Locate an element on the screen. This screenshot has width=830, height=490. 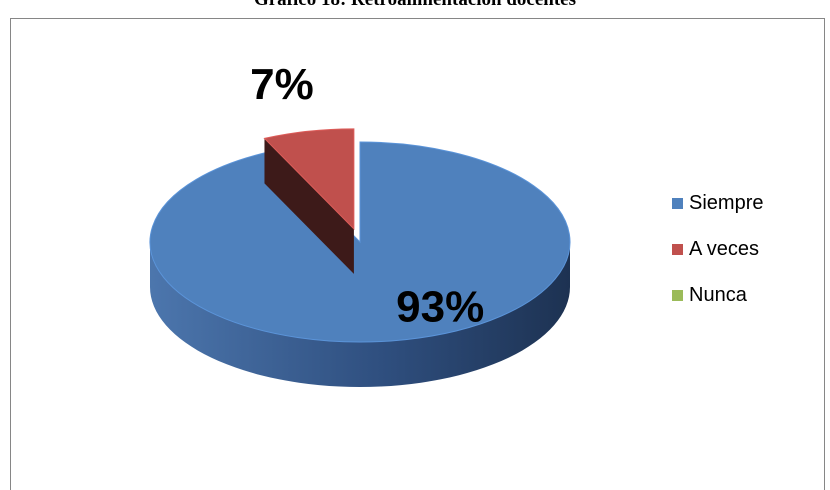
data-label-siempre: 93% is located at coordinates (440, 307).